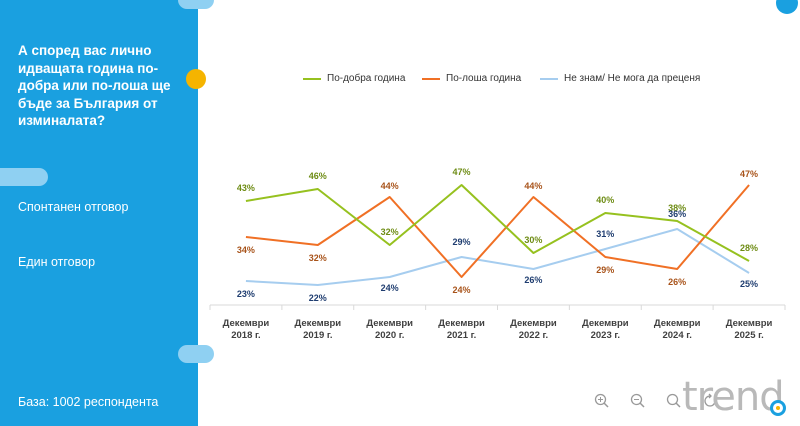 This screenshot has width=800, height=426. Describe the element at coordinates (605, 270) in the screenshot. I see `data-label-worse: 29%` at that location.